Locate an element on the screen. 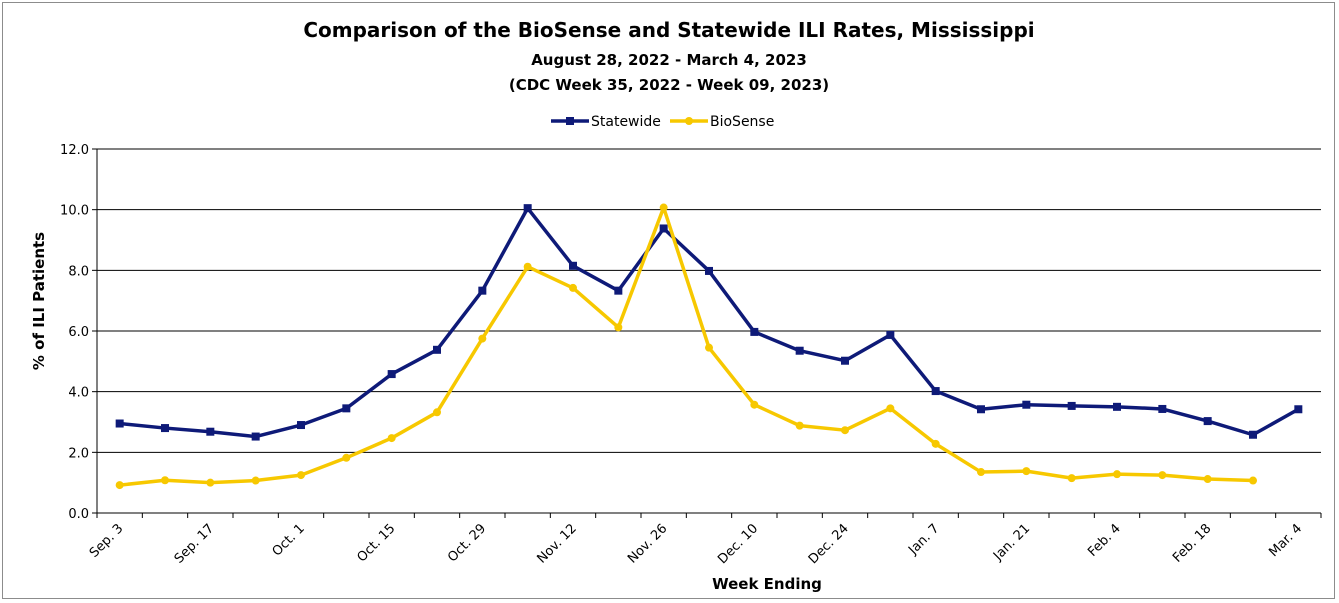  chart-subtitle-weeks: (CDC Week 35, 2022 - Week 09, 2023) is located at coordinates (669, 85).